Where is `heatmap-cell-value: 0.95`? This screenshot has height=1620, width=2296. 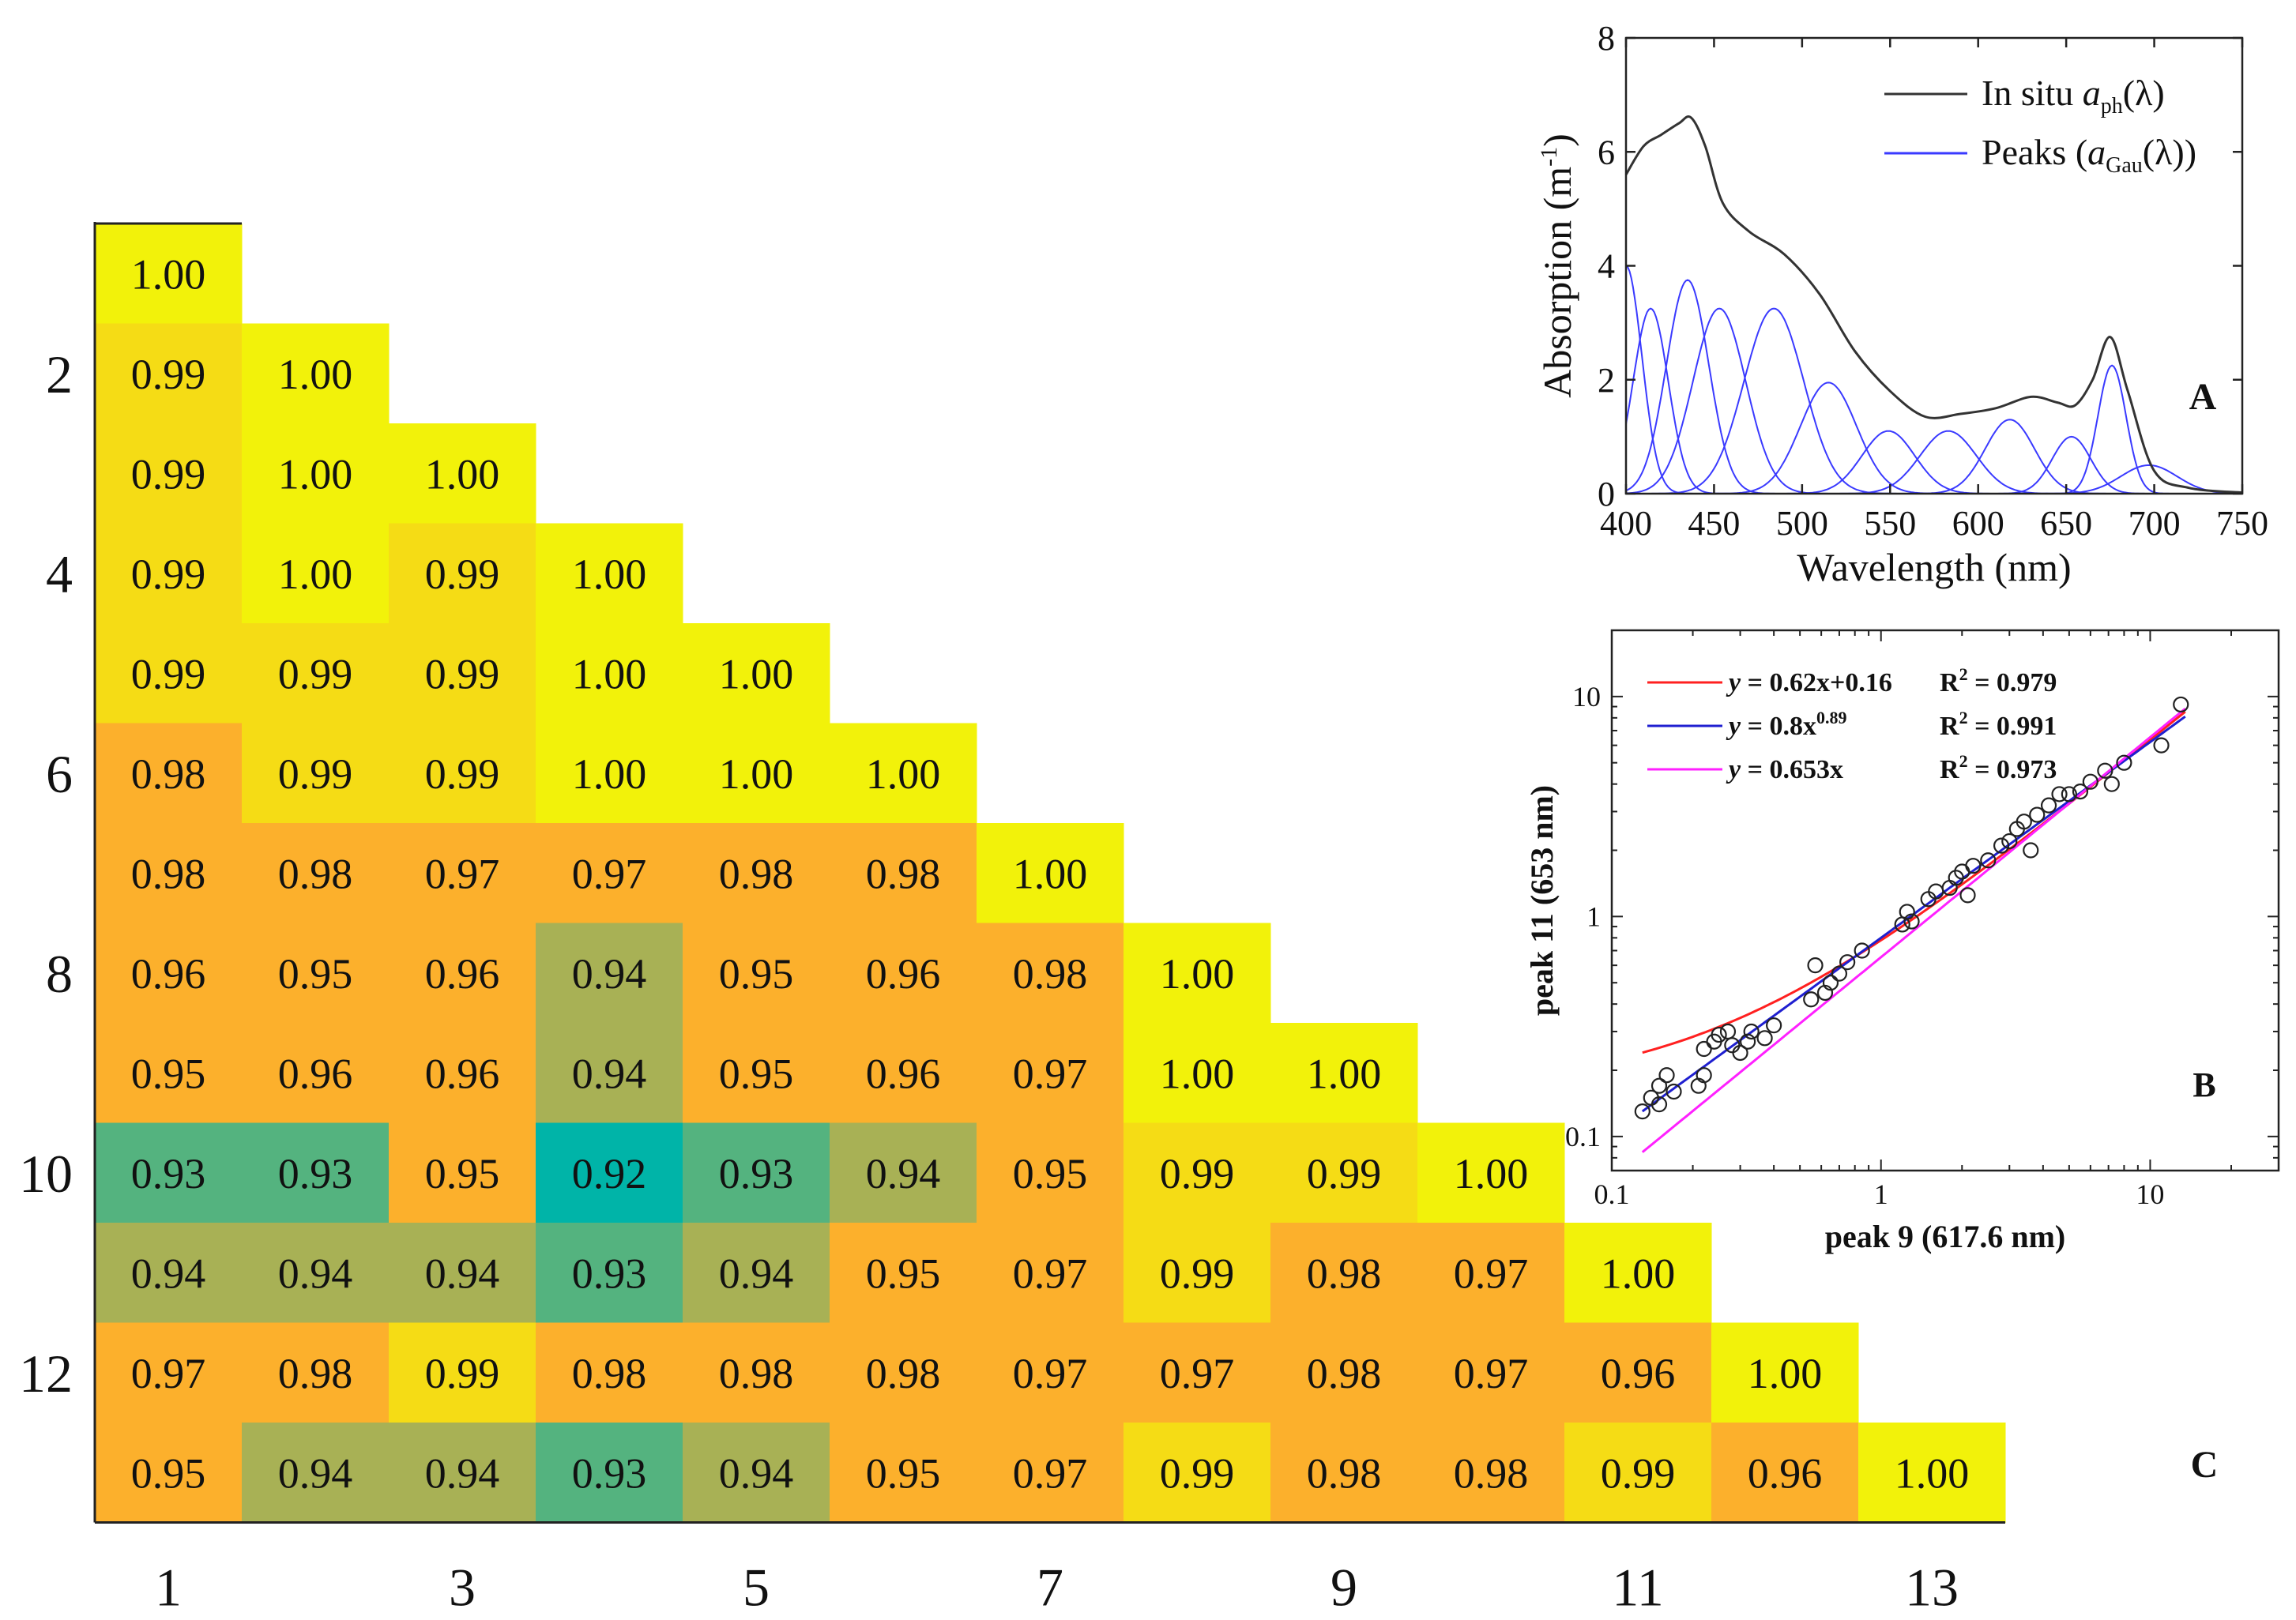 heatmap-cell-value: 0.95 is located at coordinates (756, 974).